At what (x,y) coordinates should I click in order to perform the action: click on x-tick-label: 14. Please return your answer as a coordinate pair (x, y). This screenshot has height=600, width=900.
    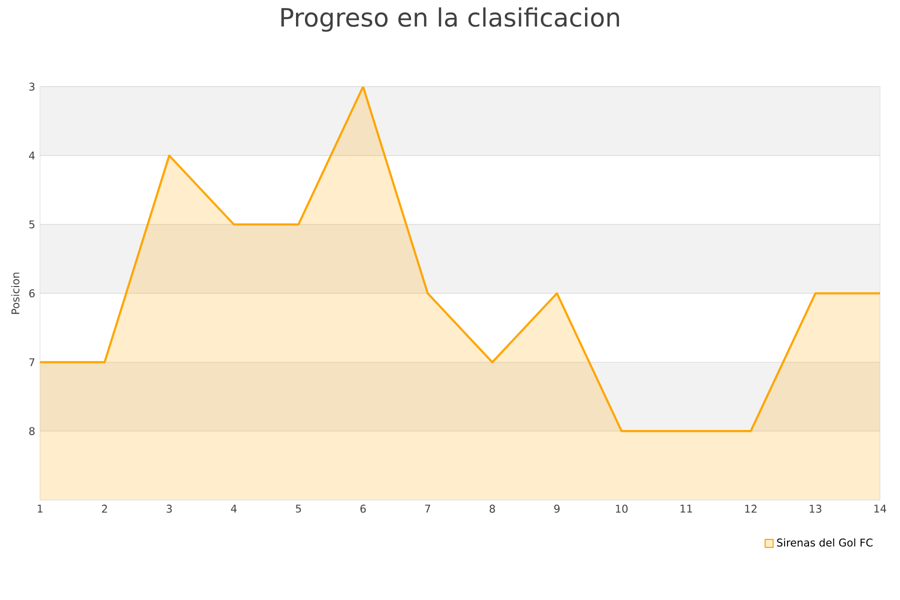
    Looking at the image, I should click on (880, 508).